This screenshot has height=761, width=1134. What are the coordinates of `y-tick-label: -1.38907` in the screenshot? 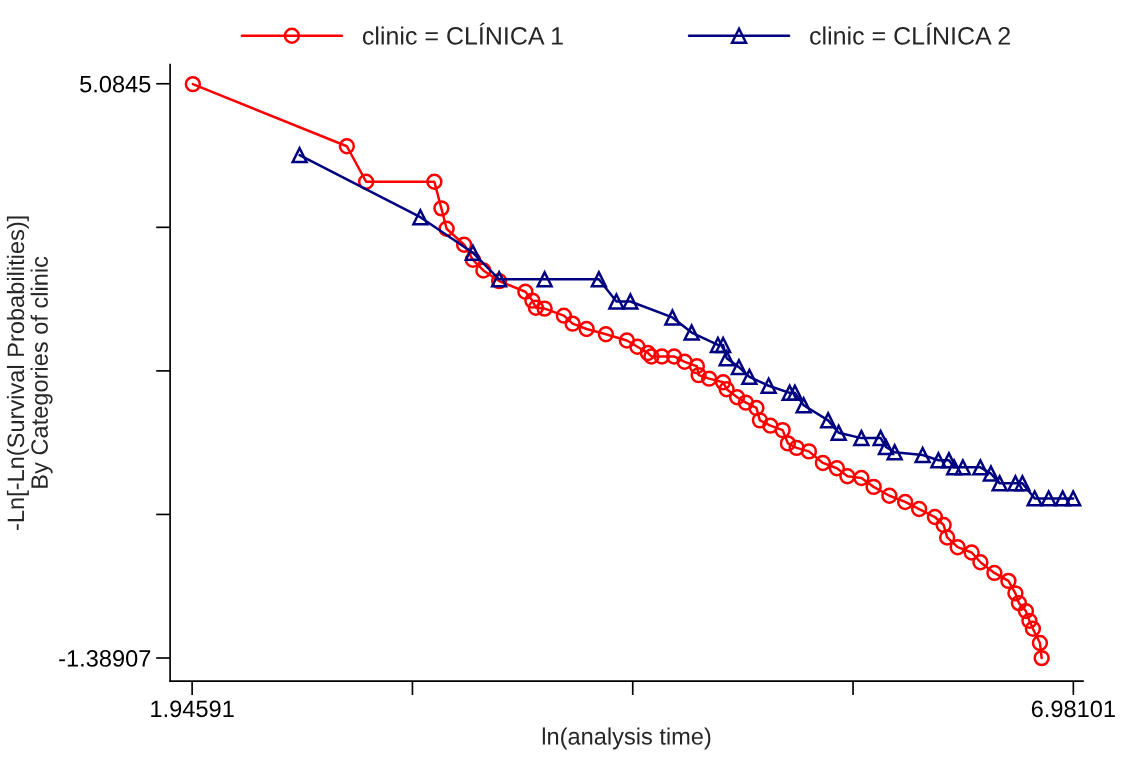 It's located at (105, 658).